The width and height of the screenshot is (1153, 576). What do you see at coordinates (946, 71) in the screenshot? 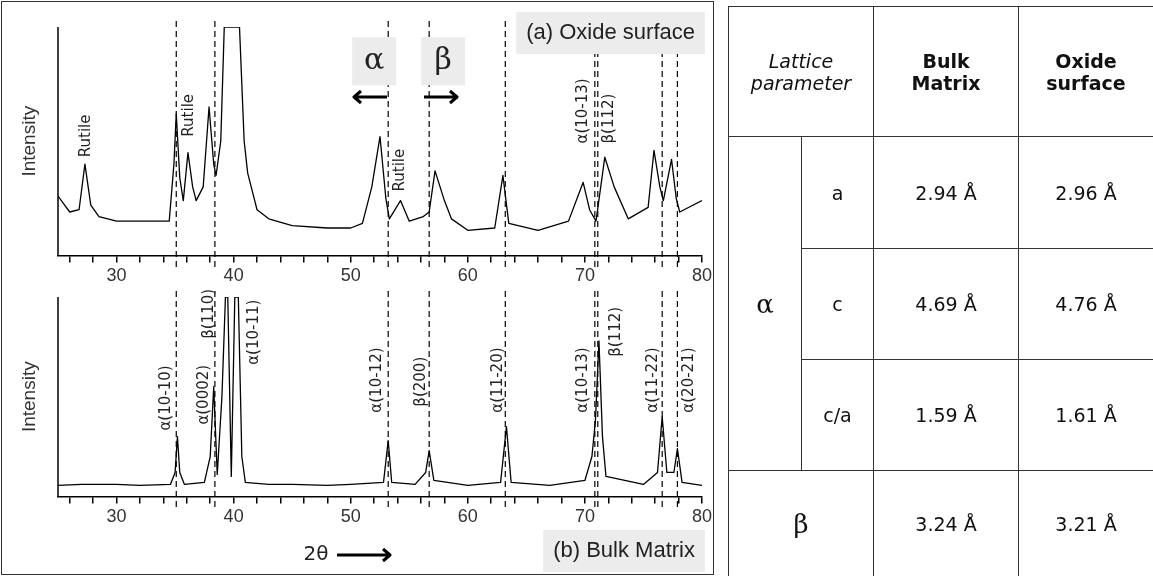
I see `text: Bulk Matrix` at bounding box center [946, 71].